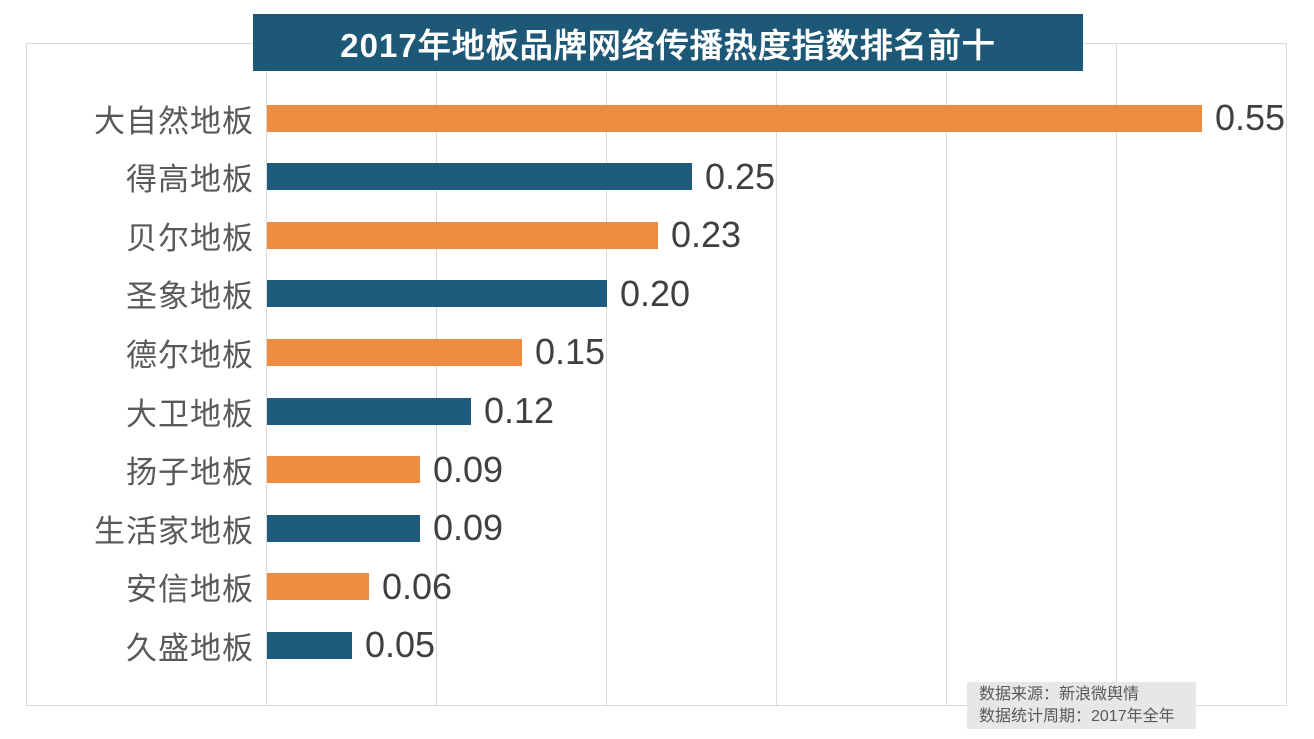 This screenshot has height=739, width=1314. What do you see at coordinates (468, 469) in the screenshot?
I see `value-label-7: 0.09` at bounding box center [468, 469].